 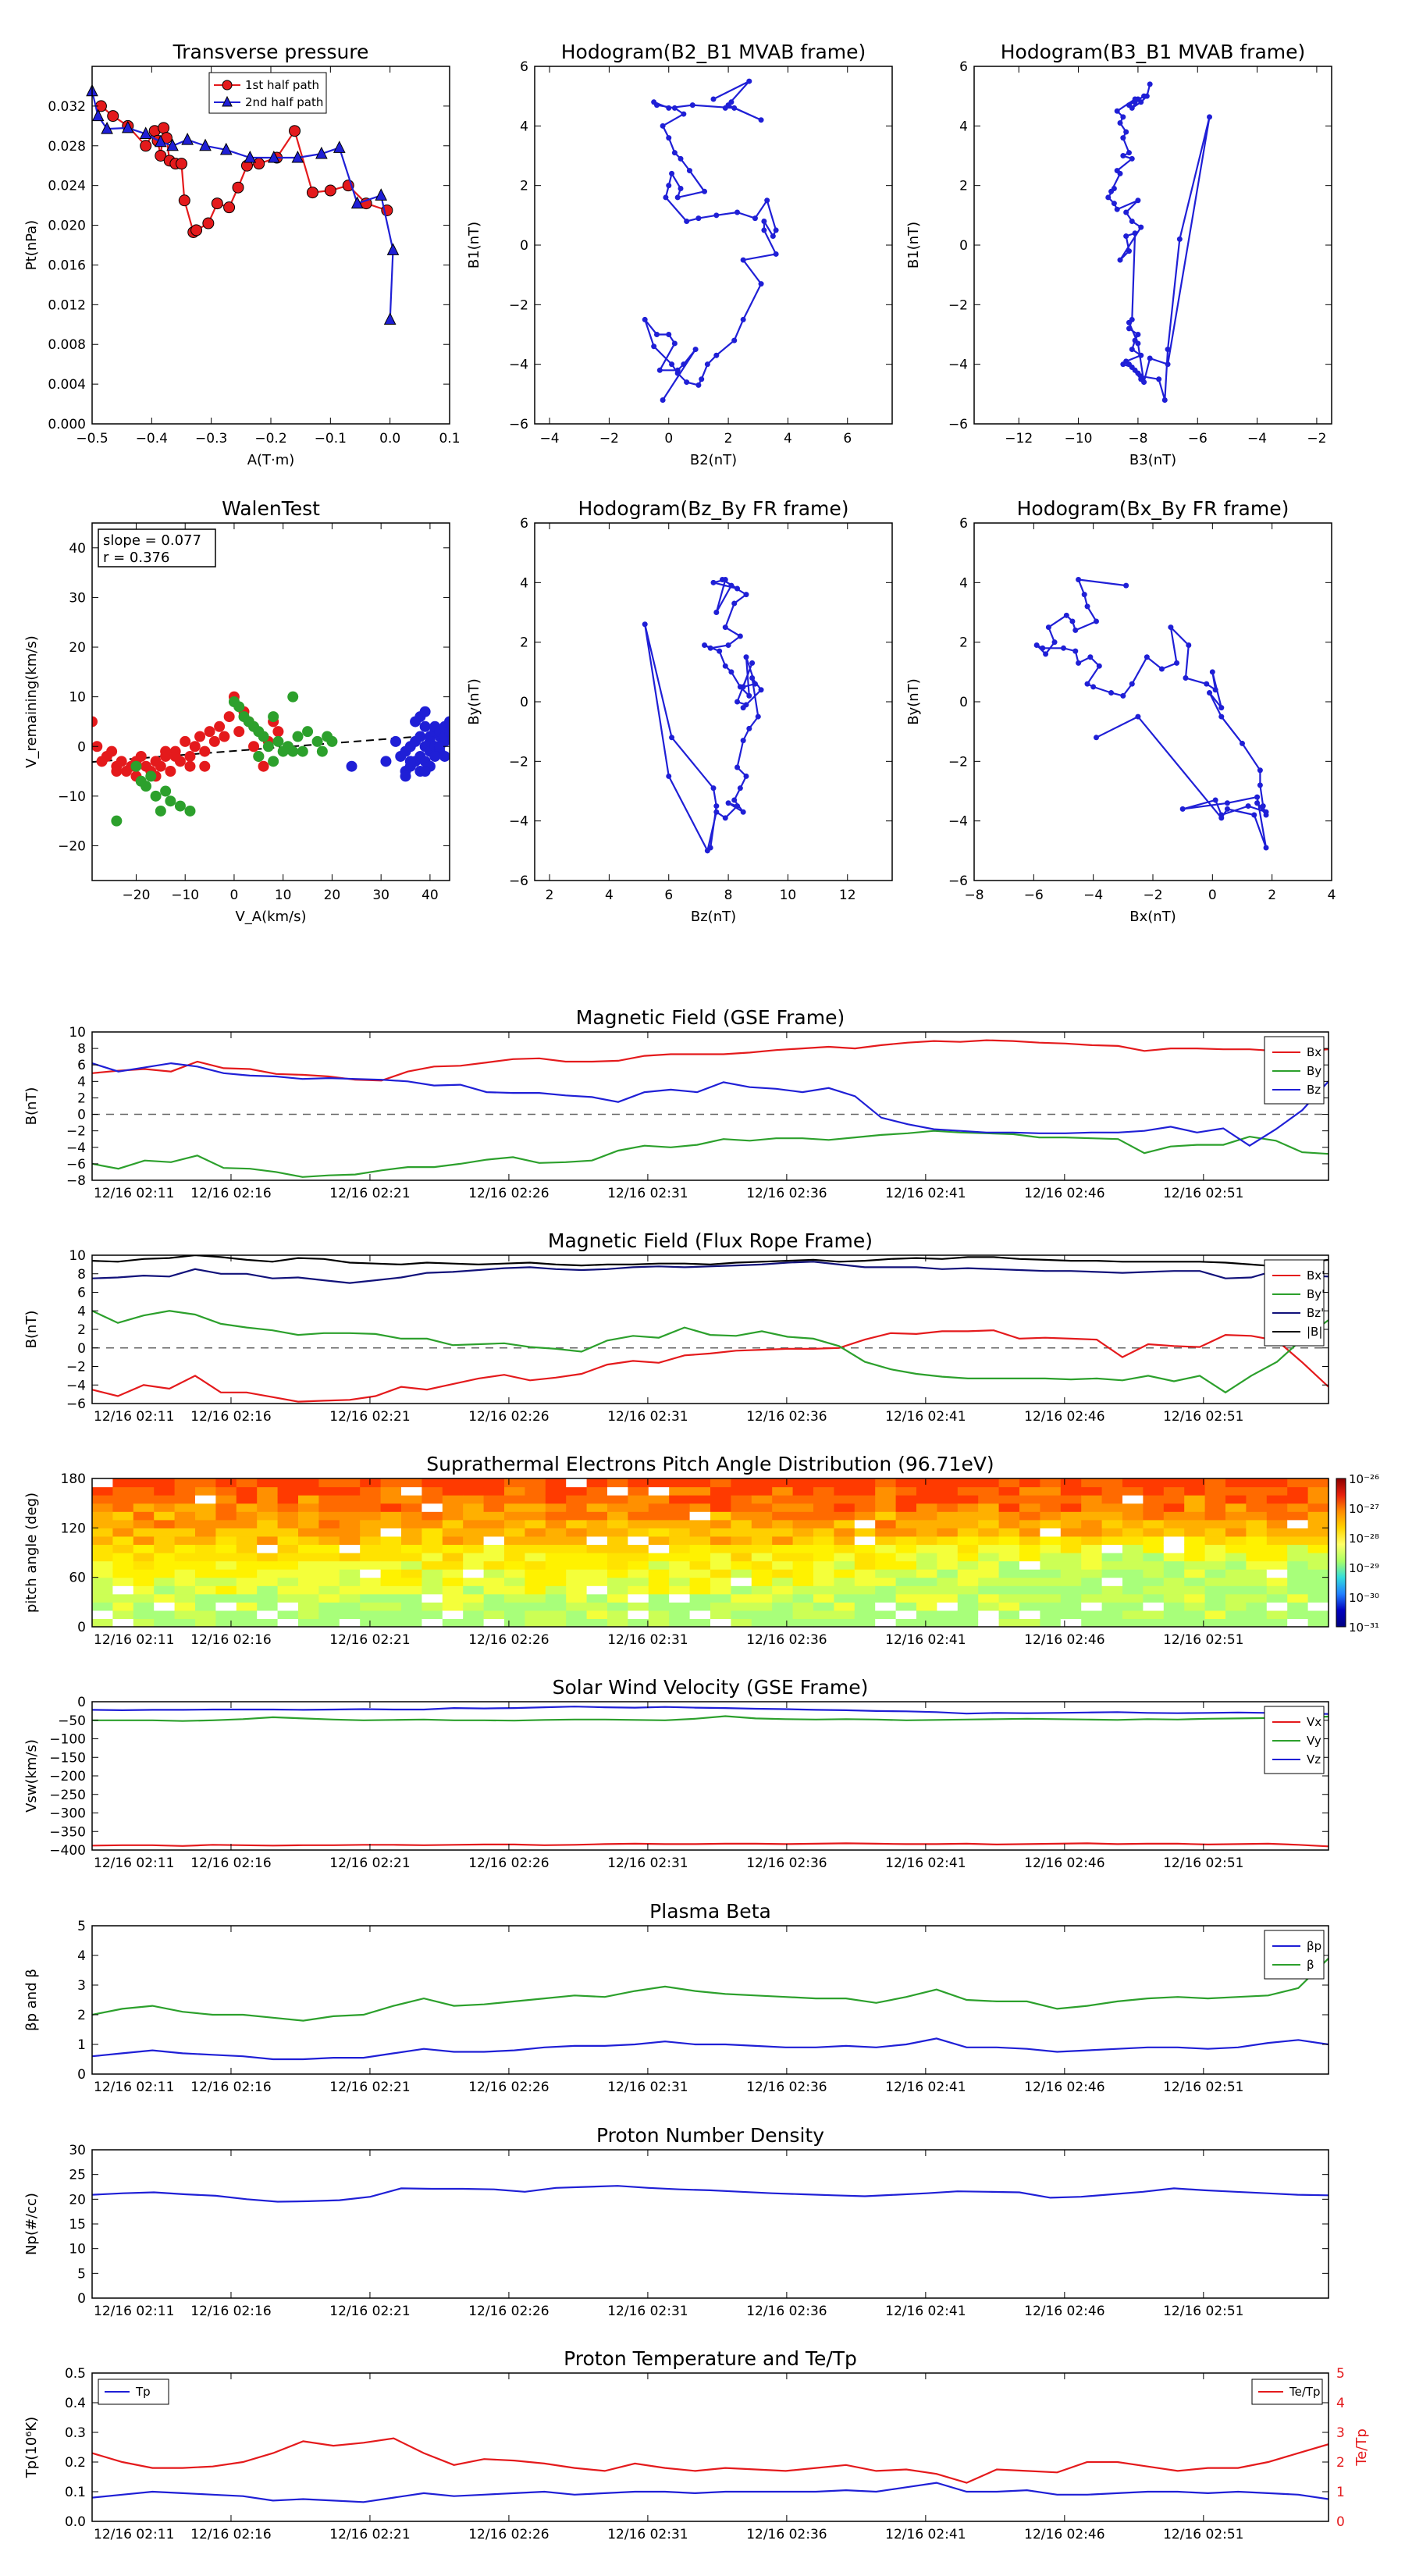 I want to click on hodogram_bx_by-ytick-label: 2, so click(x=963, y=643).